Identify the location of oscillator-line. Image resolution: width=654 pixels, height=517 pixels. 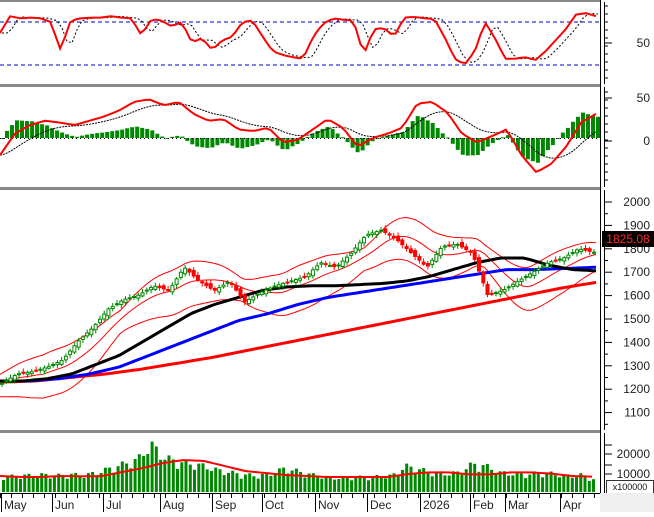
(298, 38).